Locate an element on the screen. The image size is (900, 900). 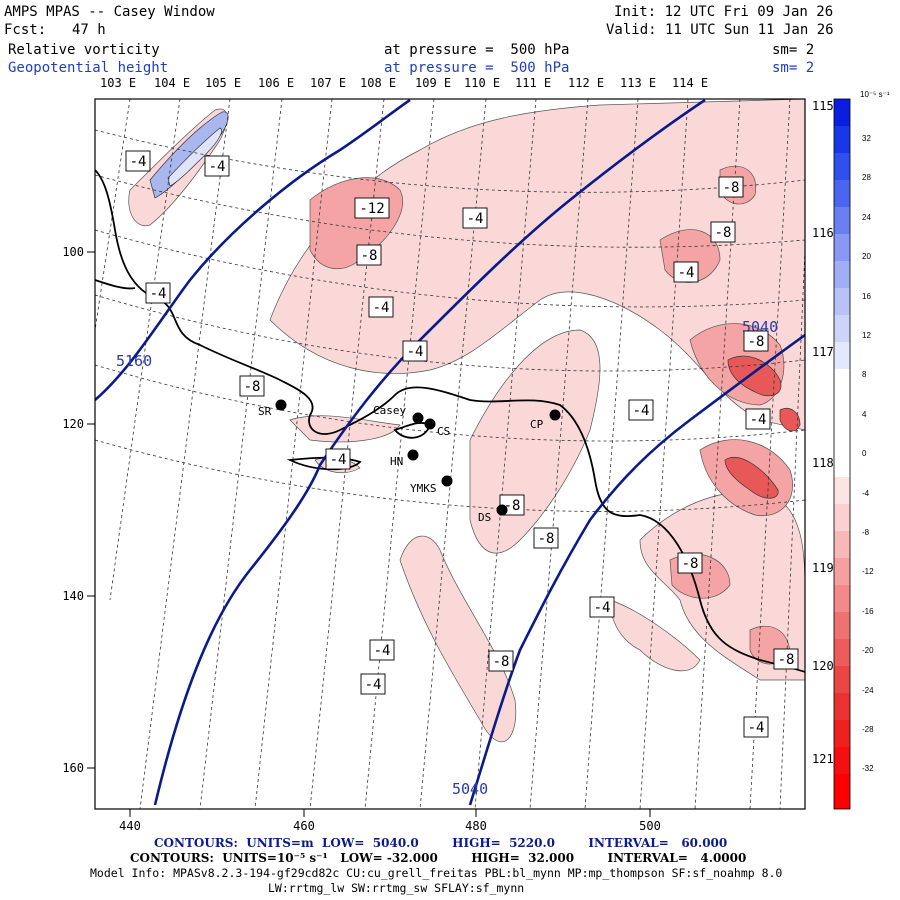
field2-level: at pressure = 500 hPa is located at coordinates (477, 68).